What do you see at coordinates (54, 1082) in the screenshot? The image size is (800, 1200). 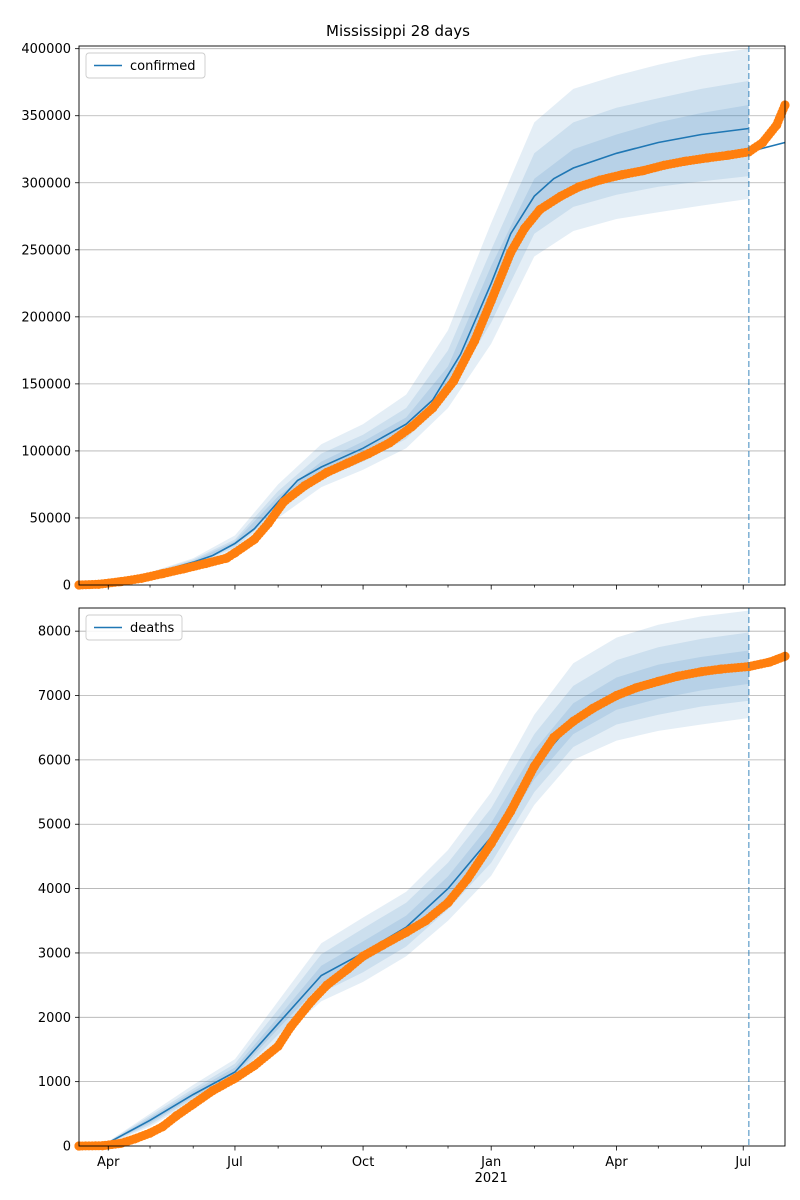 I see `y-tick-label: 1000` at bounding box center [54, 1082].